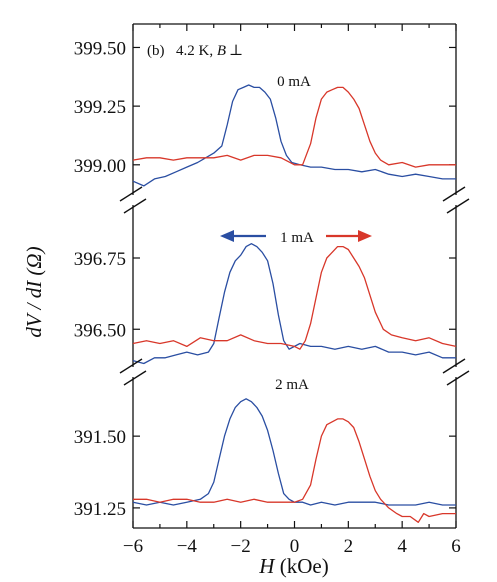 The width and height of the screenshot is (497, 582). What do you see at coordinates (156, 51) in the screenshot?
I see `panel-label: (b)` at bounding box center [156, 51].